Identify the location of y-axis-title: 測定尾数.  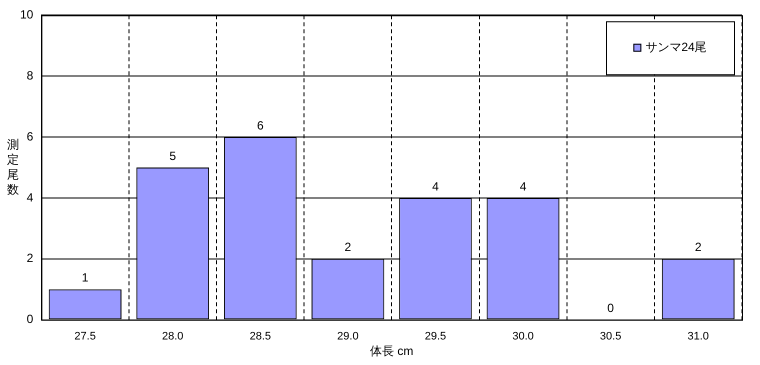
(13, 166).